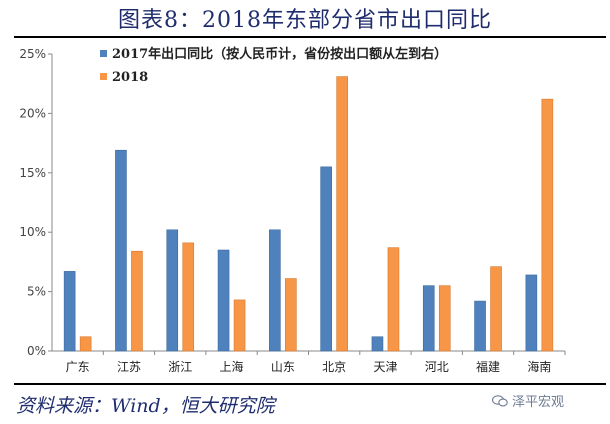 The image size is (610, 424). What do you see at coordinates (36, 351) in the screenshot?
I see `y-tick-label: 0%` at bounding box center [36, 351].